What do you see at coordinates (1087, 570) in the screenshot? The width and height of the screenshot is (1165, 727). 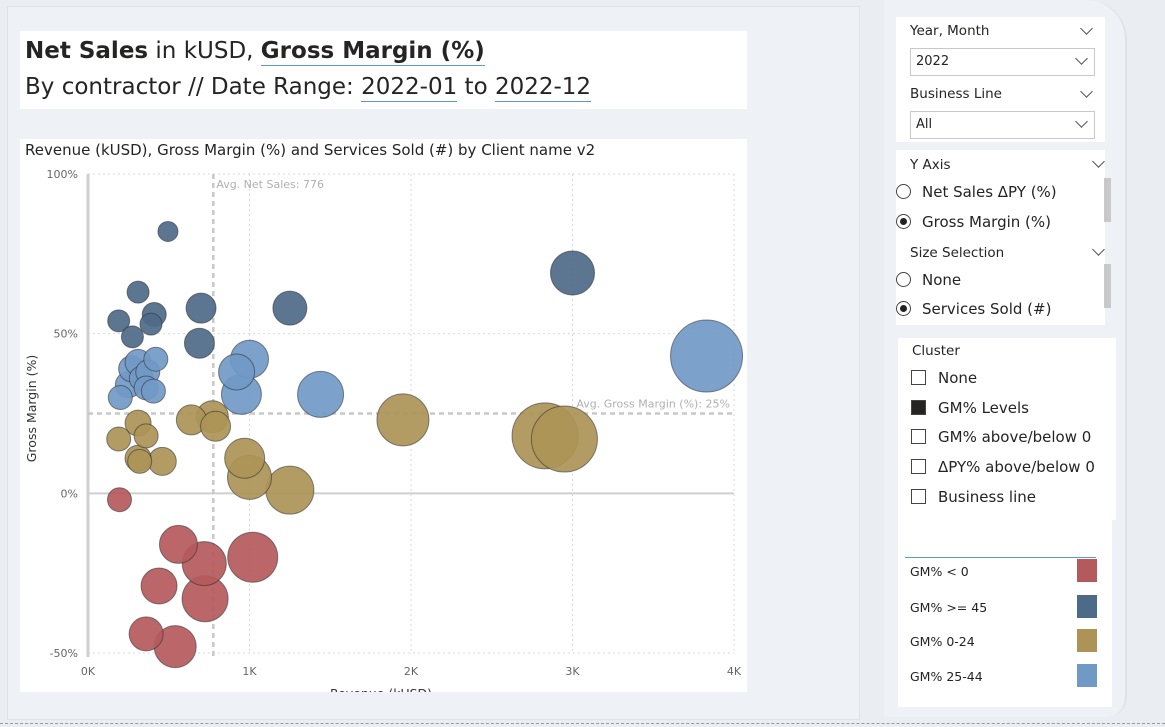 I see `legend-swatch-gm-negative` at bounding box center [1087, 570].